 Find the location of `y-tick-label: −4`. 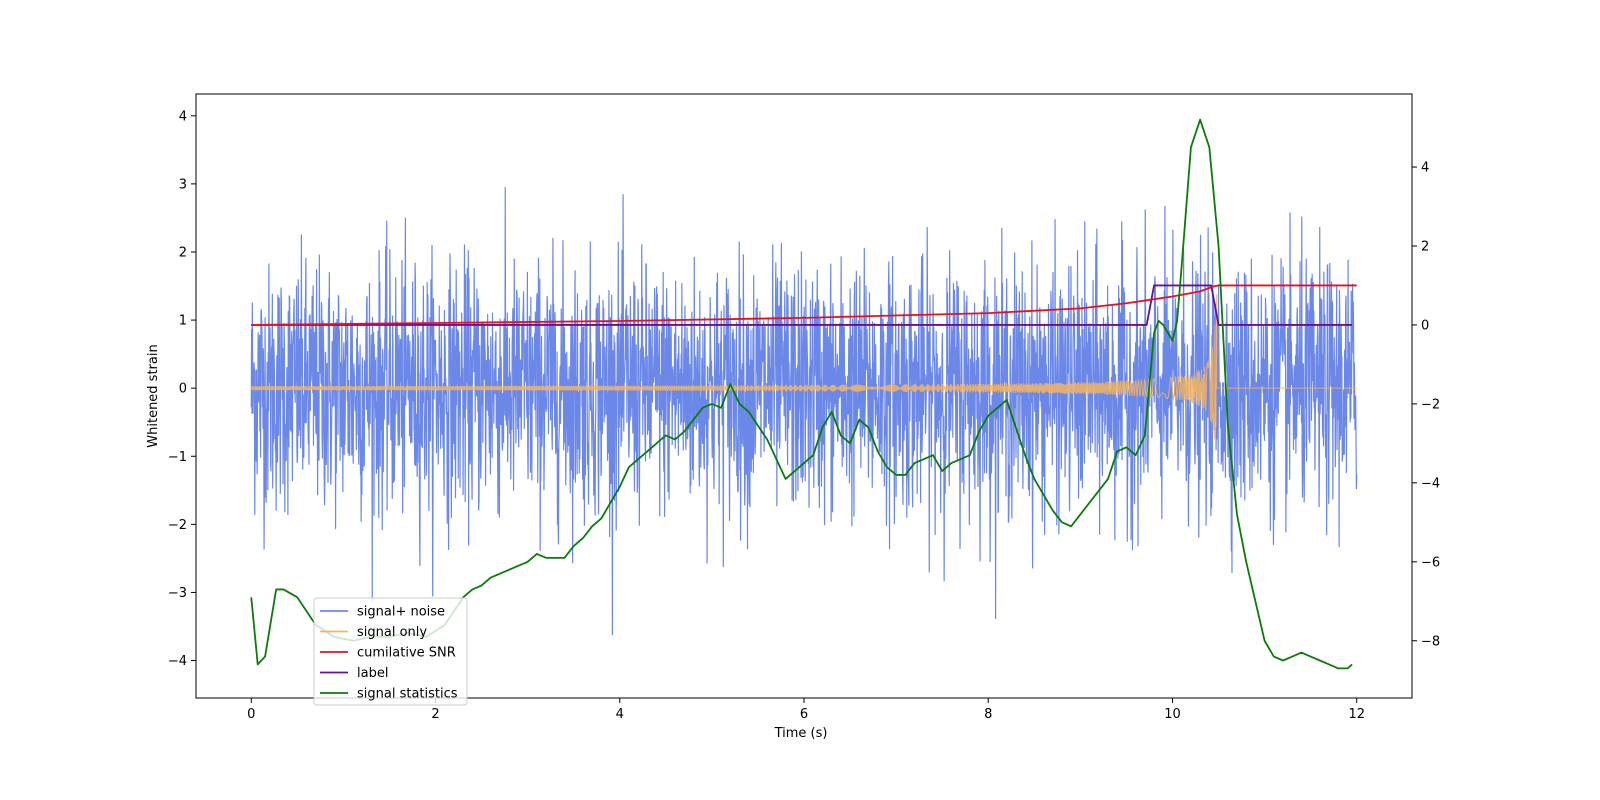

y-tick-label: −4 is located at coordinates (177, 661).